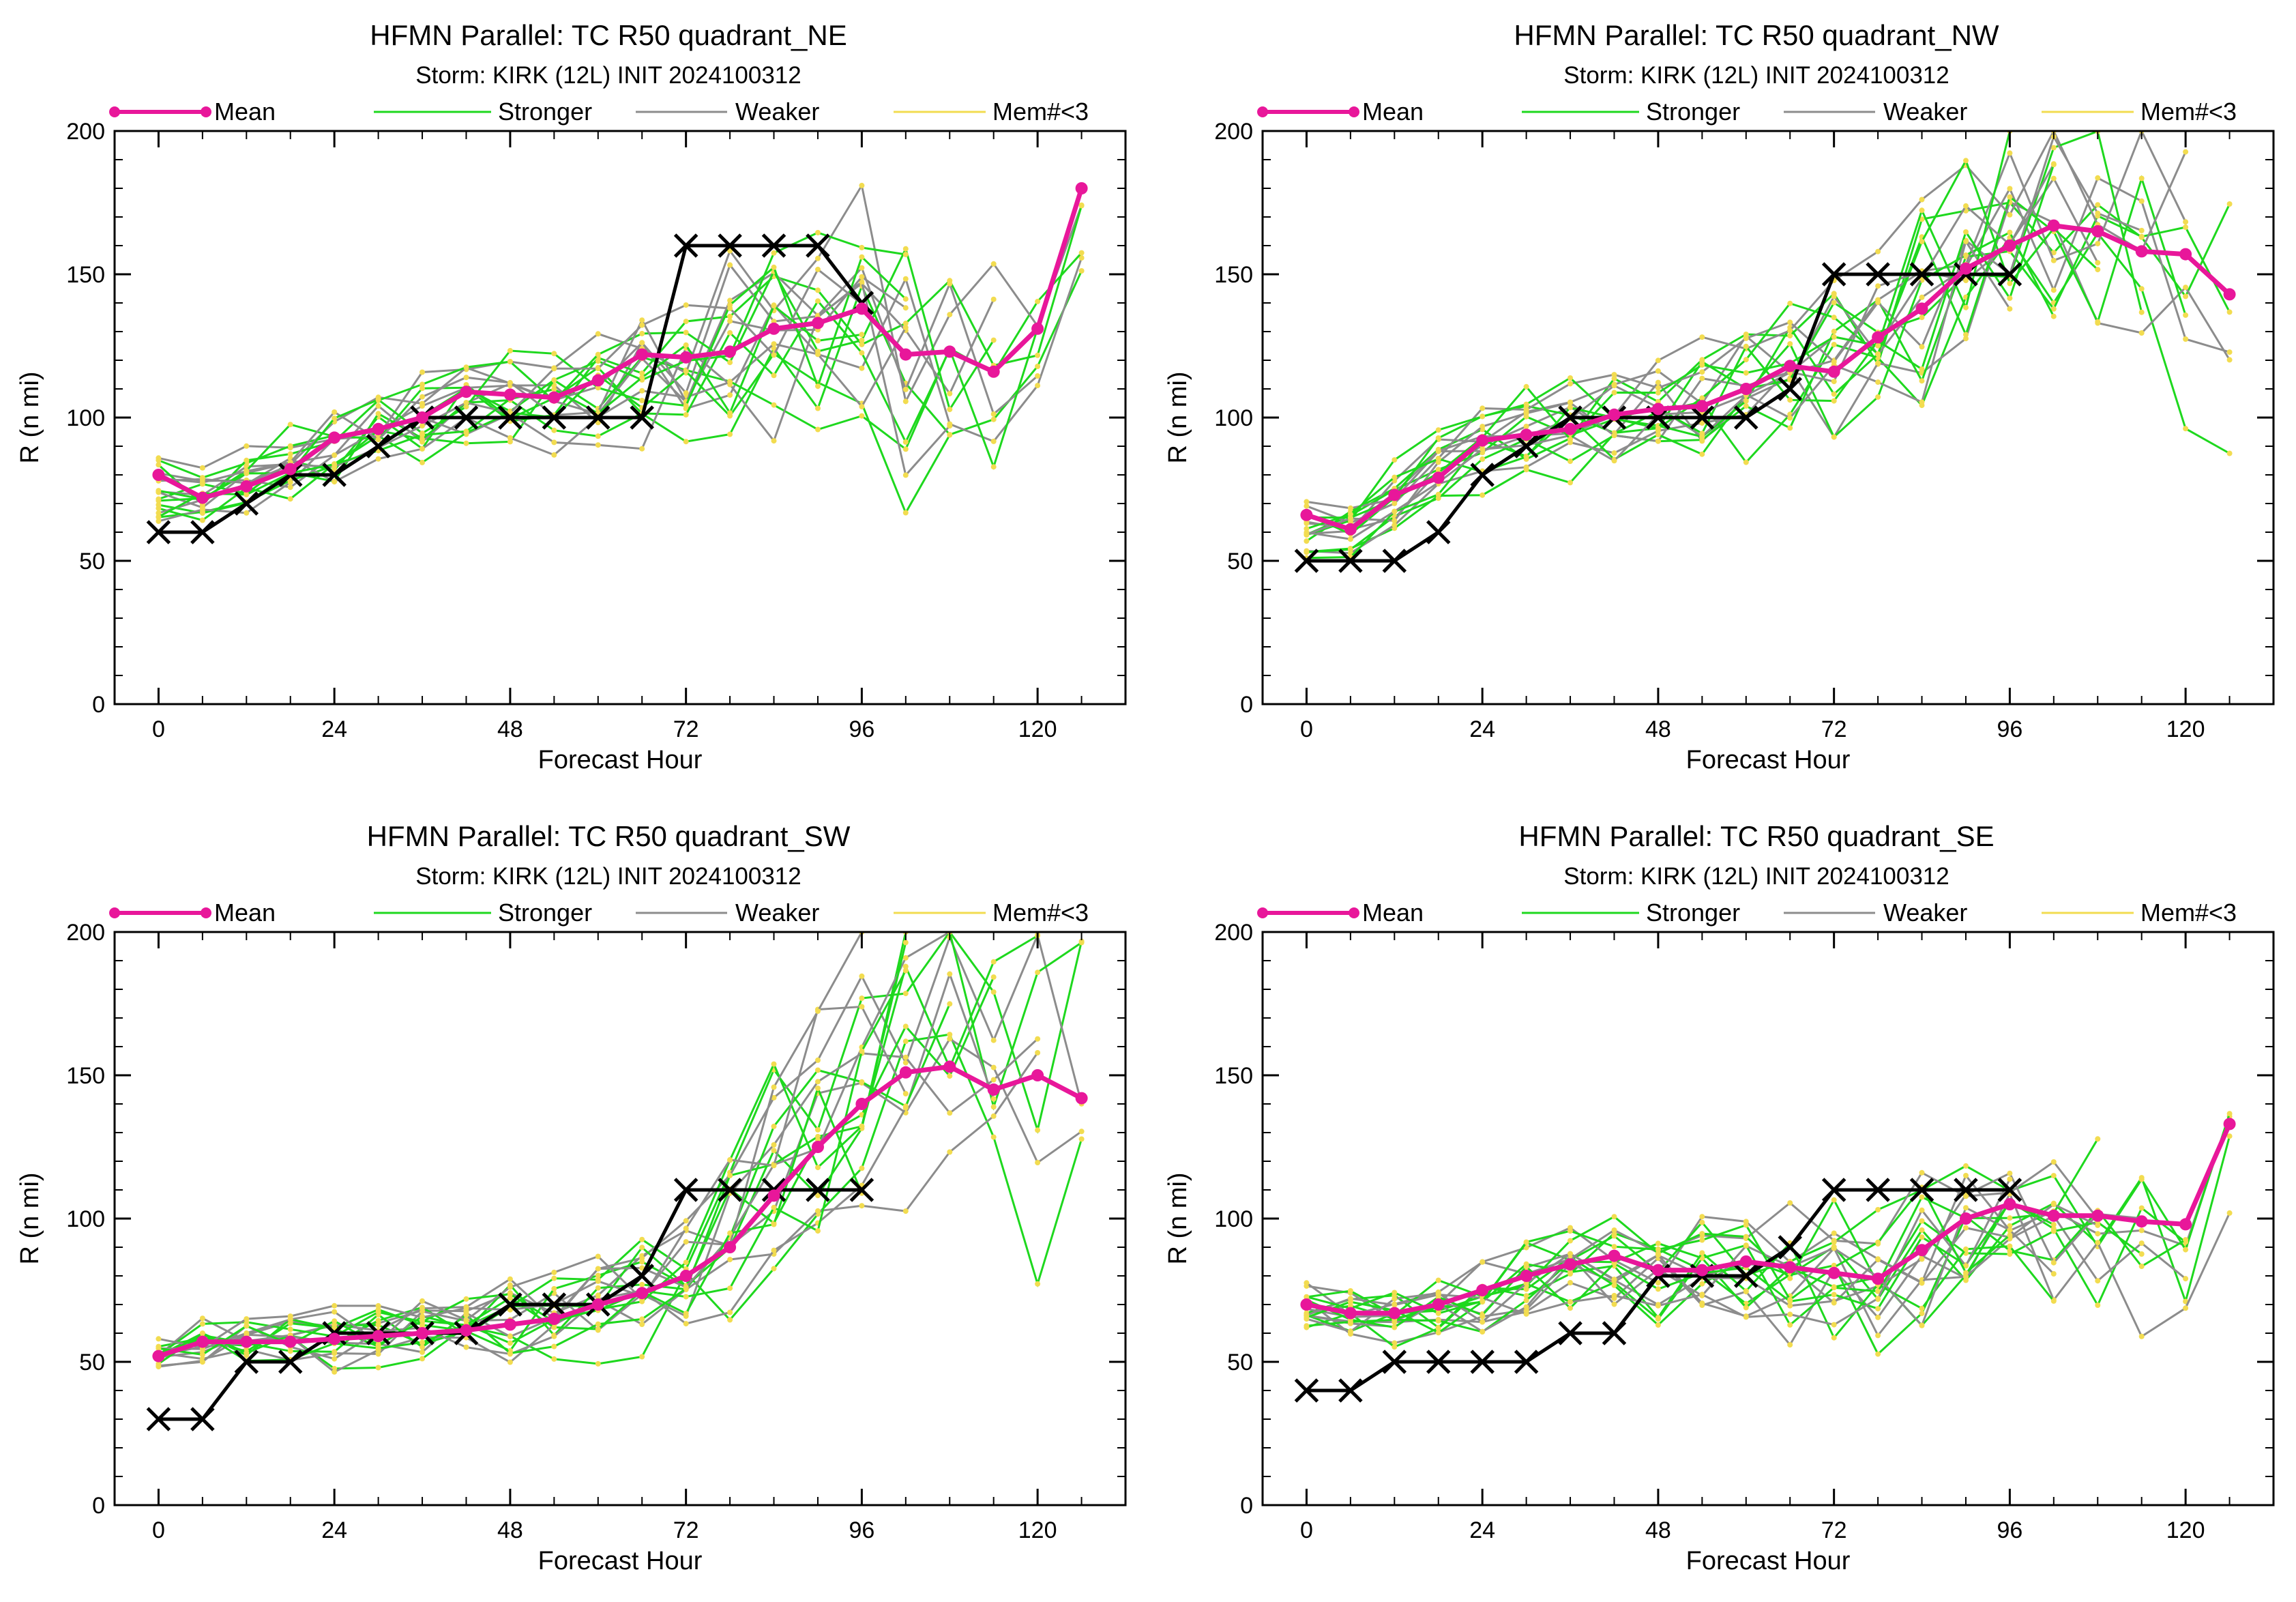  Describe the element at coordinates (1037, 729) in the screenshot. I see `x-tick-label: 120` at that location.